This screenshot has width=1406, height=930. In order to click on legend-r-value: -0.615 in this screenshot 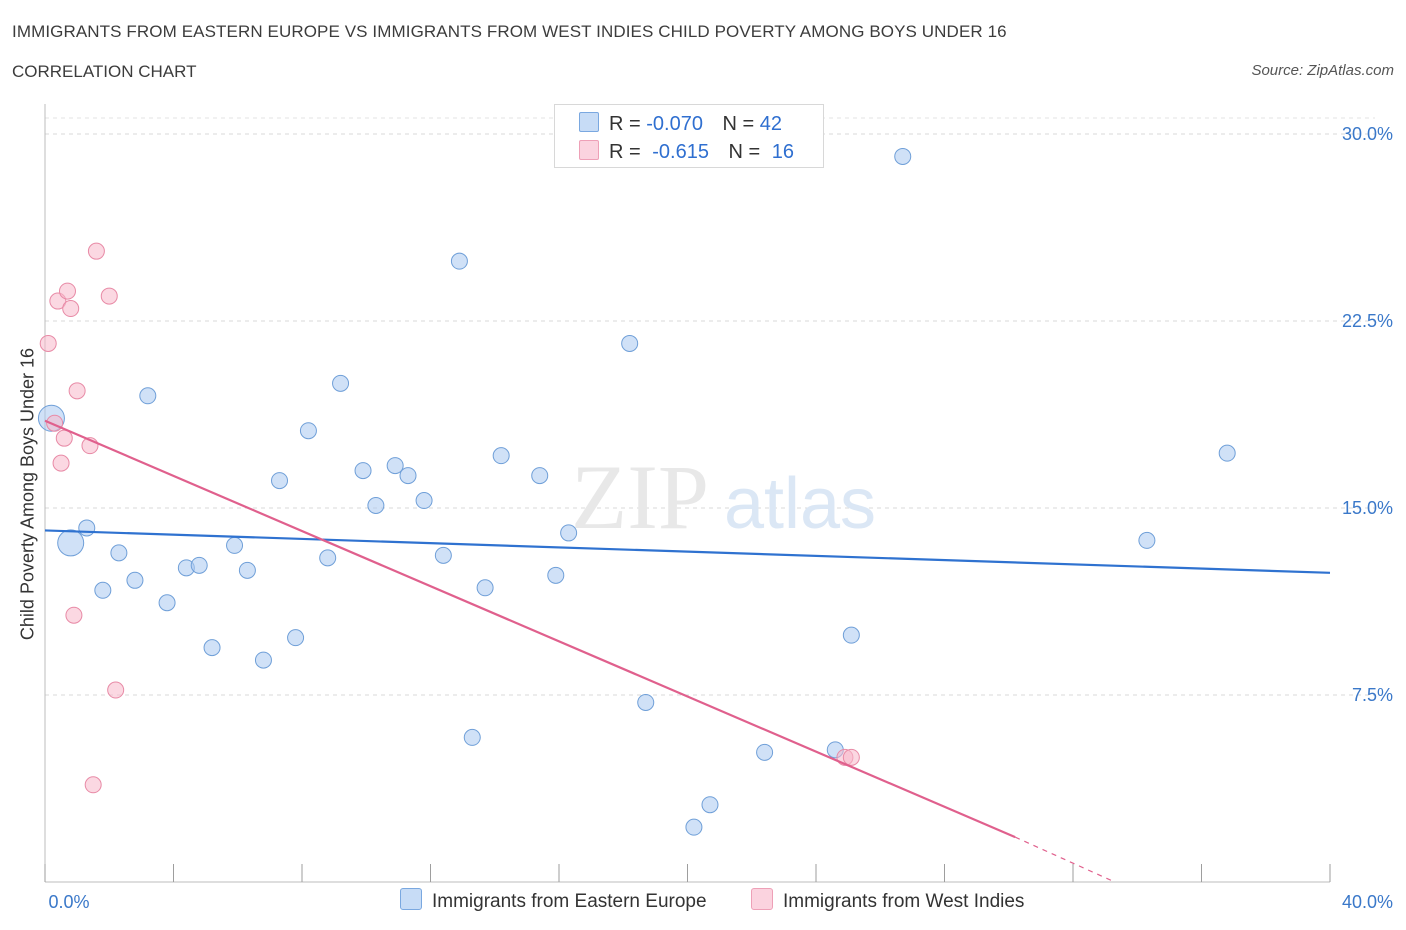, I will do `click(680, 152)`.